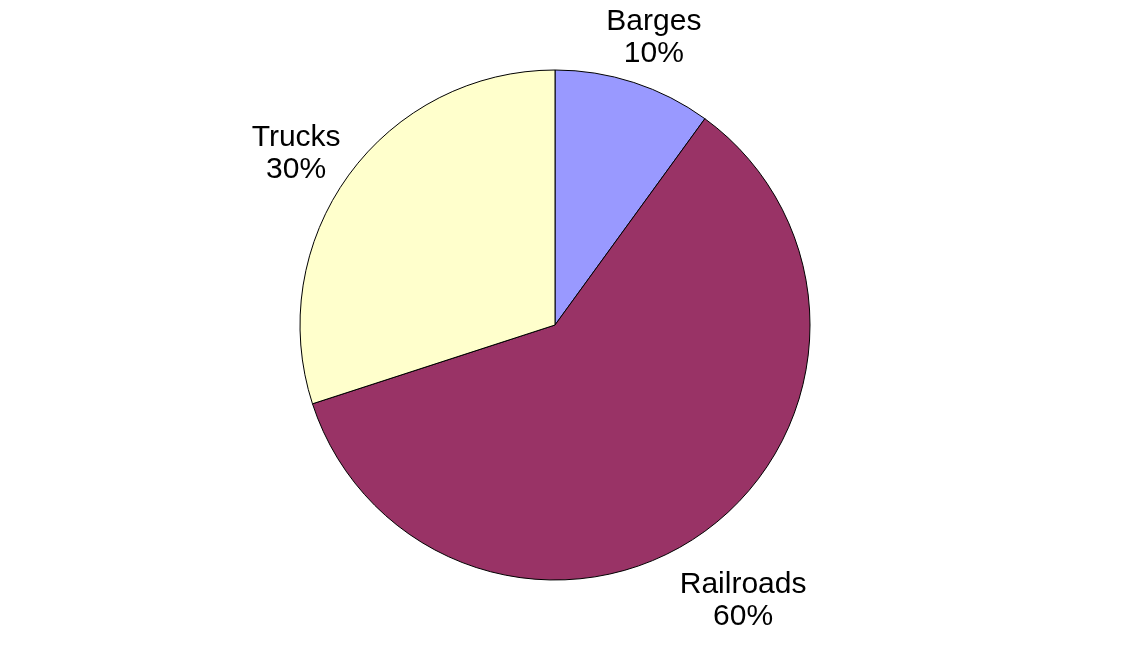 Image resolution: width=1136 pixels, height=662 pixels. Describe the element at coordinates (654, 19) in the screenshot. I see `slice-label: Barges` at that location.